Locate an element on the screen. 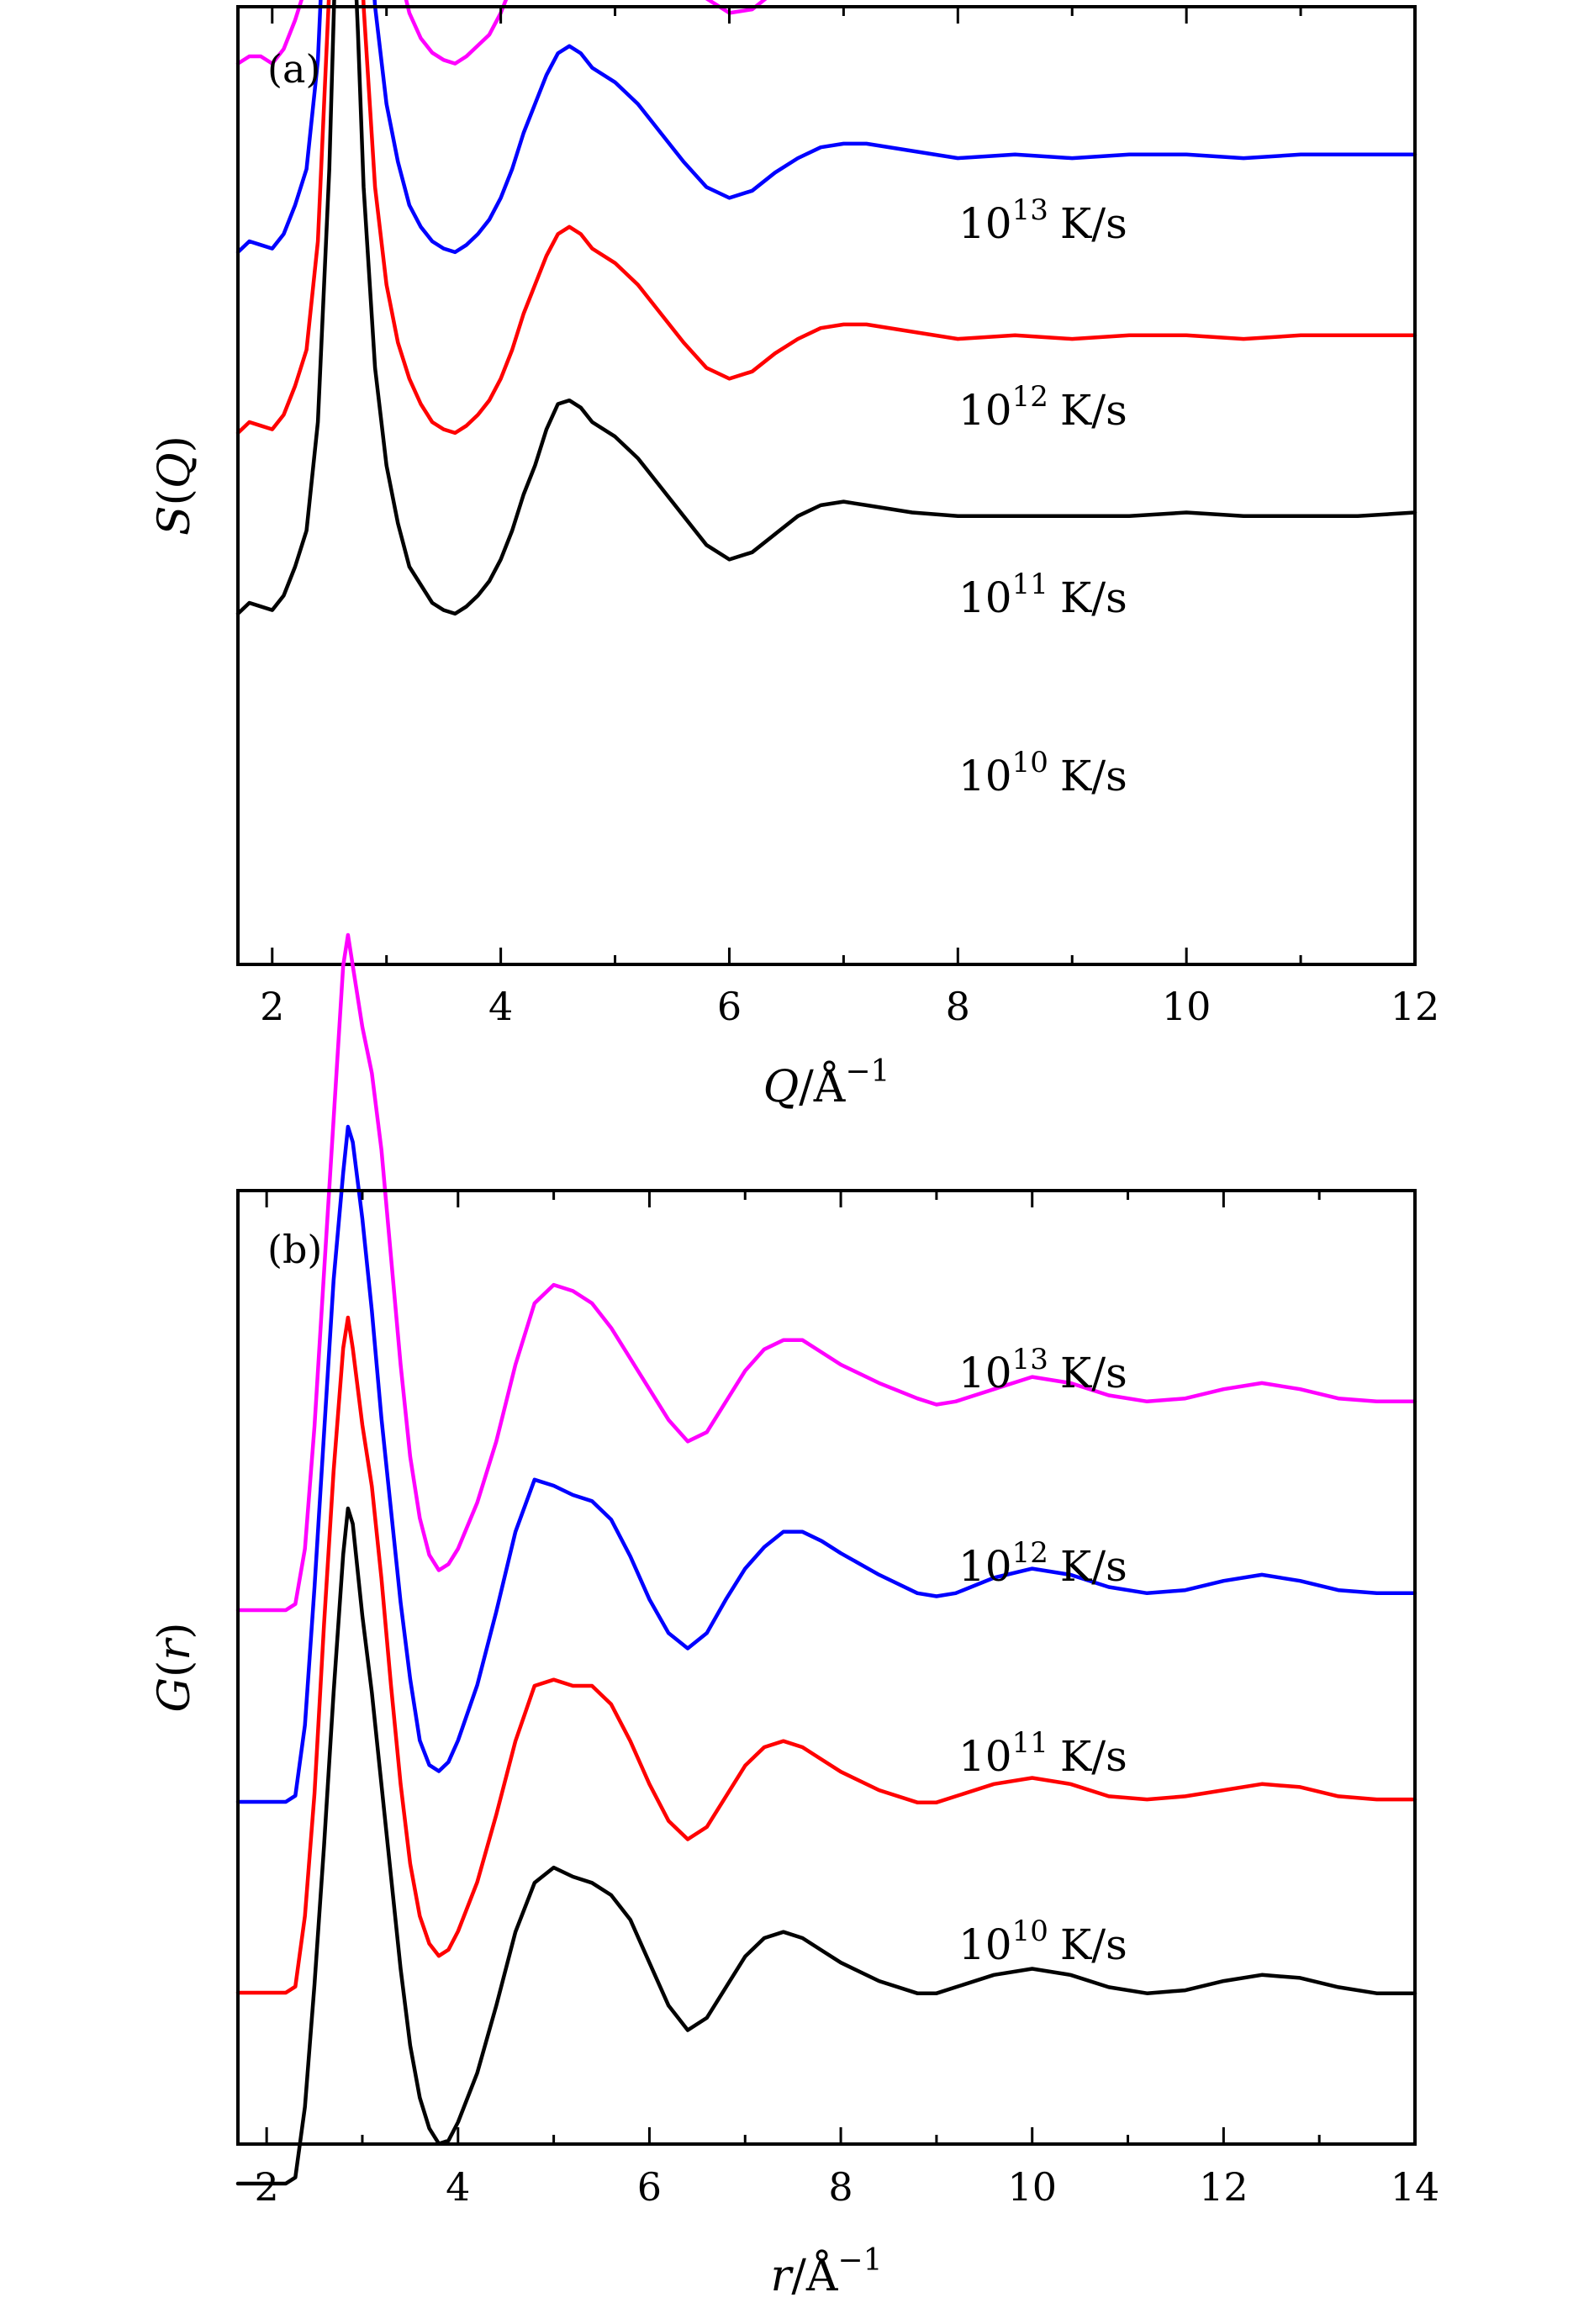 Image resolution: width=1589 pixels, height=2324 pixels. x-axis-title: r/Å−1 is located at coordinates (826, 2272).